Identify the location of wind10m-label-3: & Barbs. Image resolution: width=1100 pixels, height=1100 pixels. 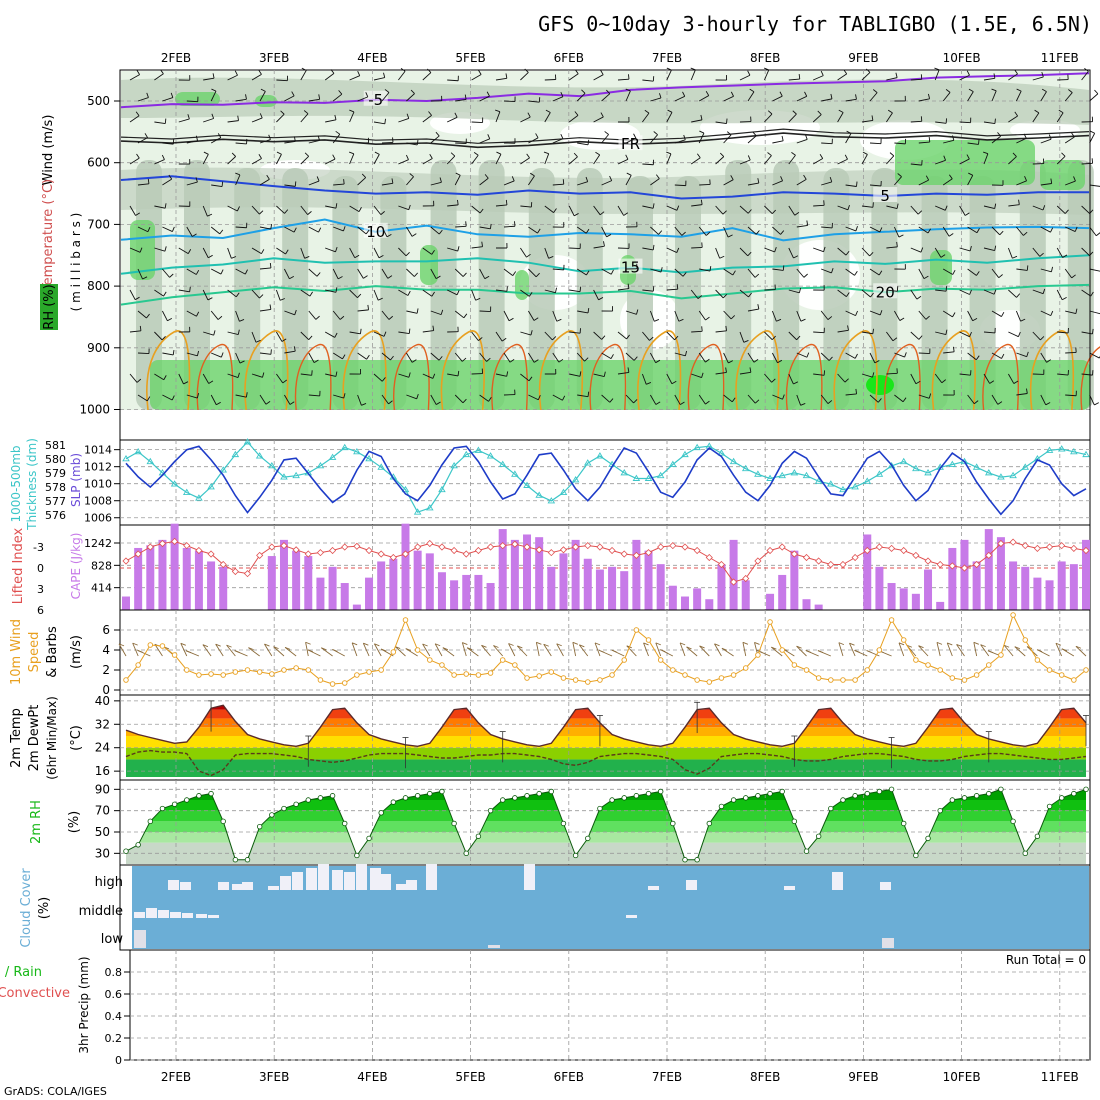
(52, 652).